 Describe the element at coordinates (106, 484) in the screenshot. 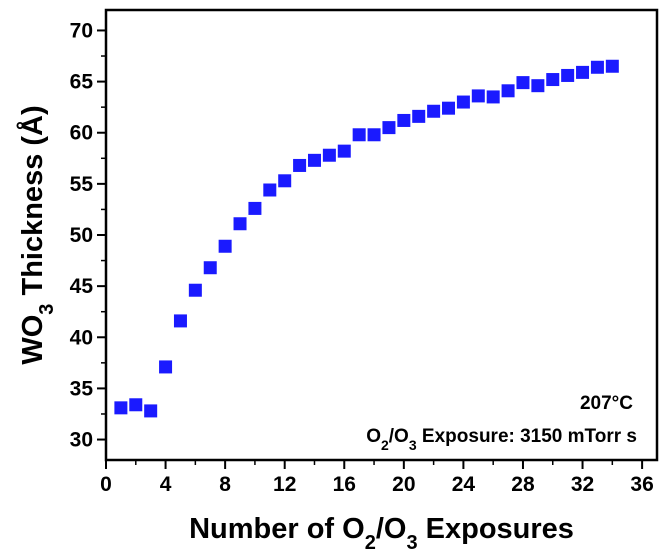

I see `x-tick-label: 0` at that location.